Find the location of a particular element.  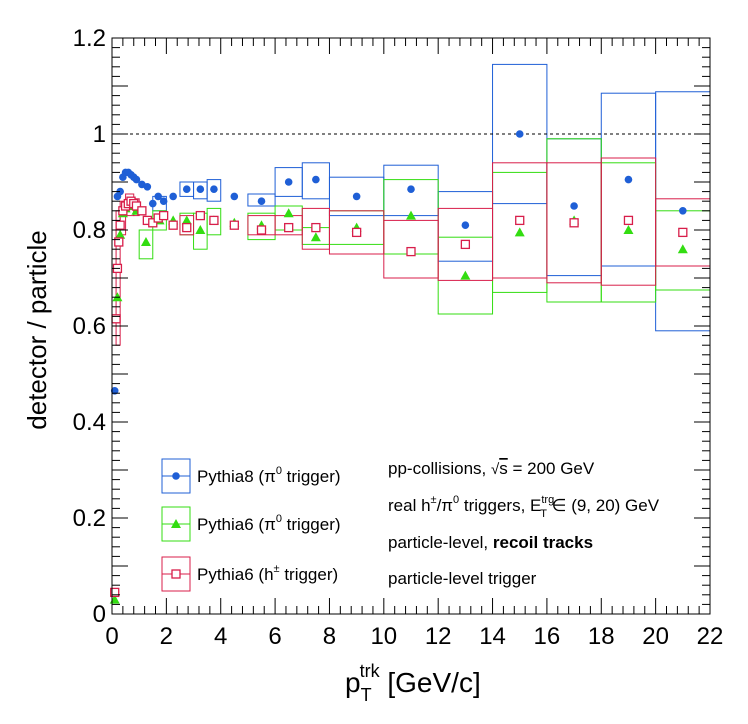

x-tick-label: 6 is located at coordinates (274, 636).